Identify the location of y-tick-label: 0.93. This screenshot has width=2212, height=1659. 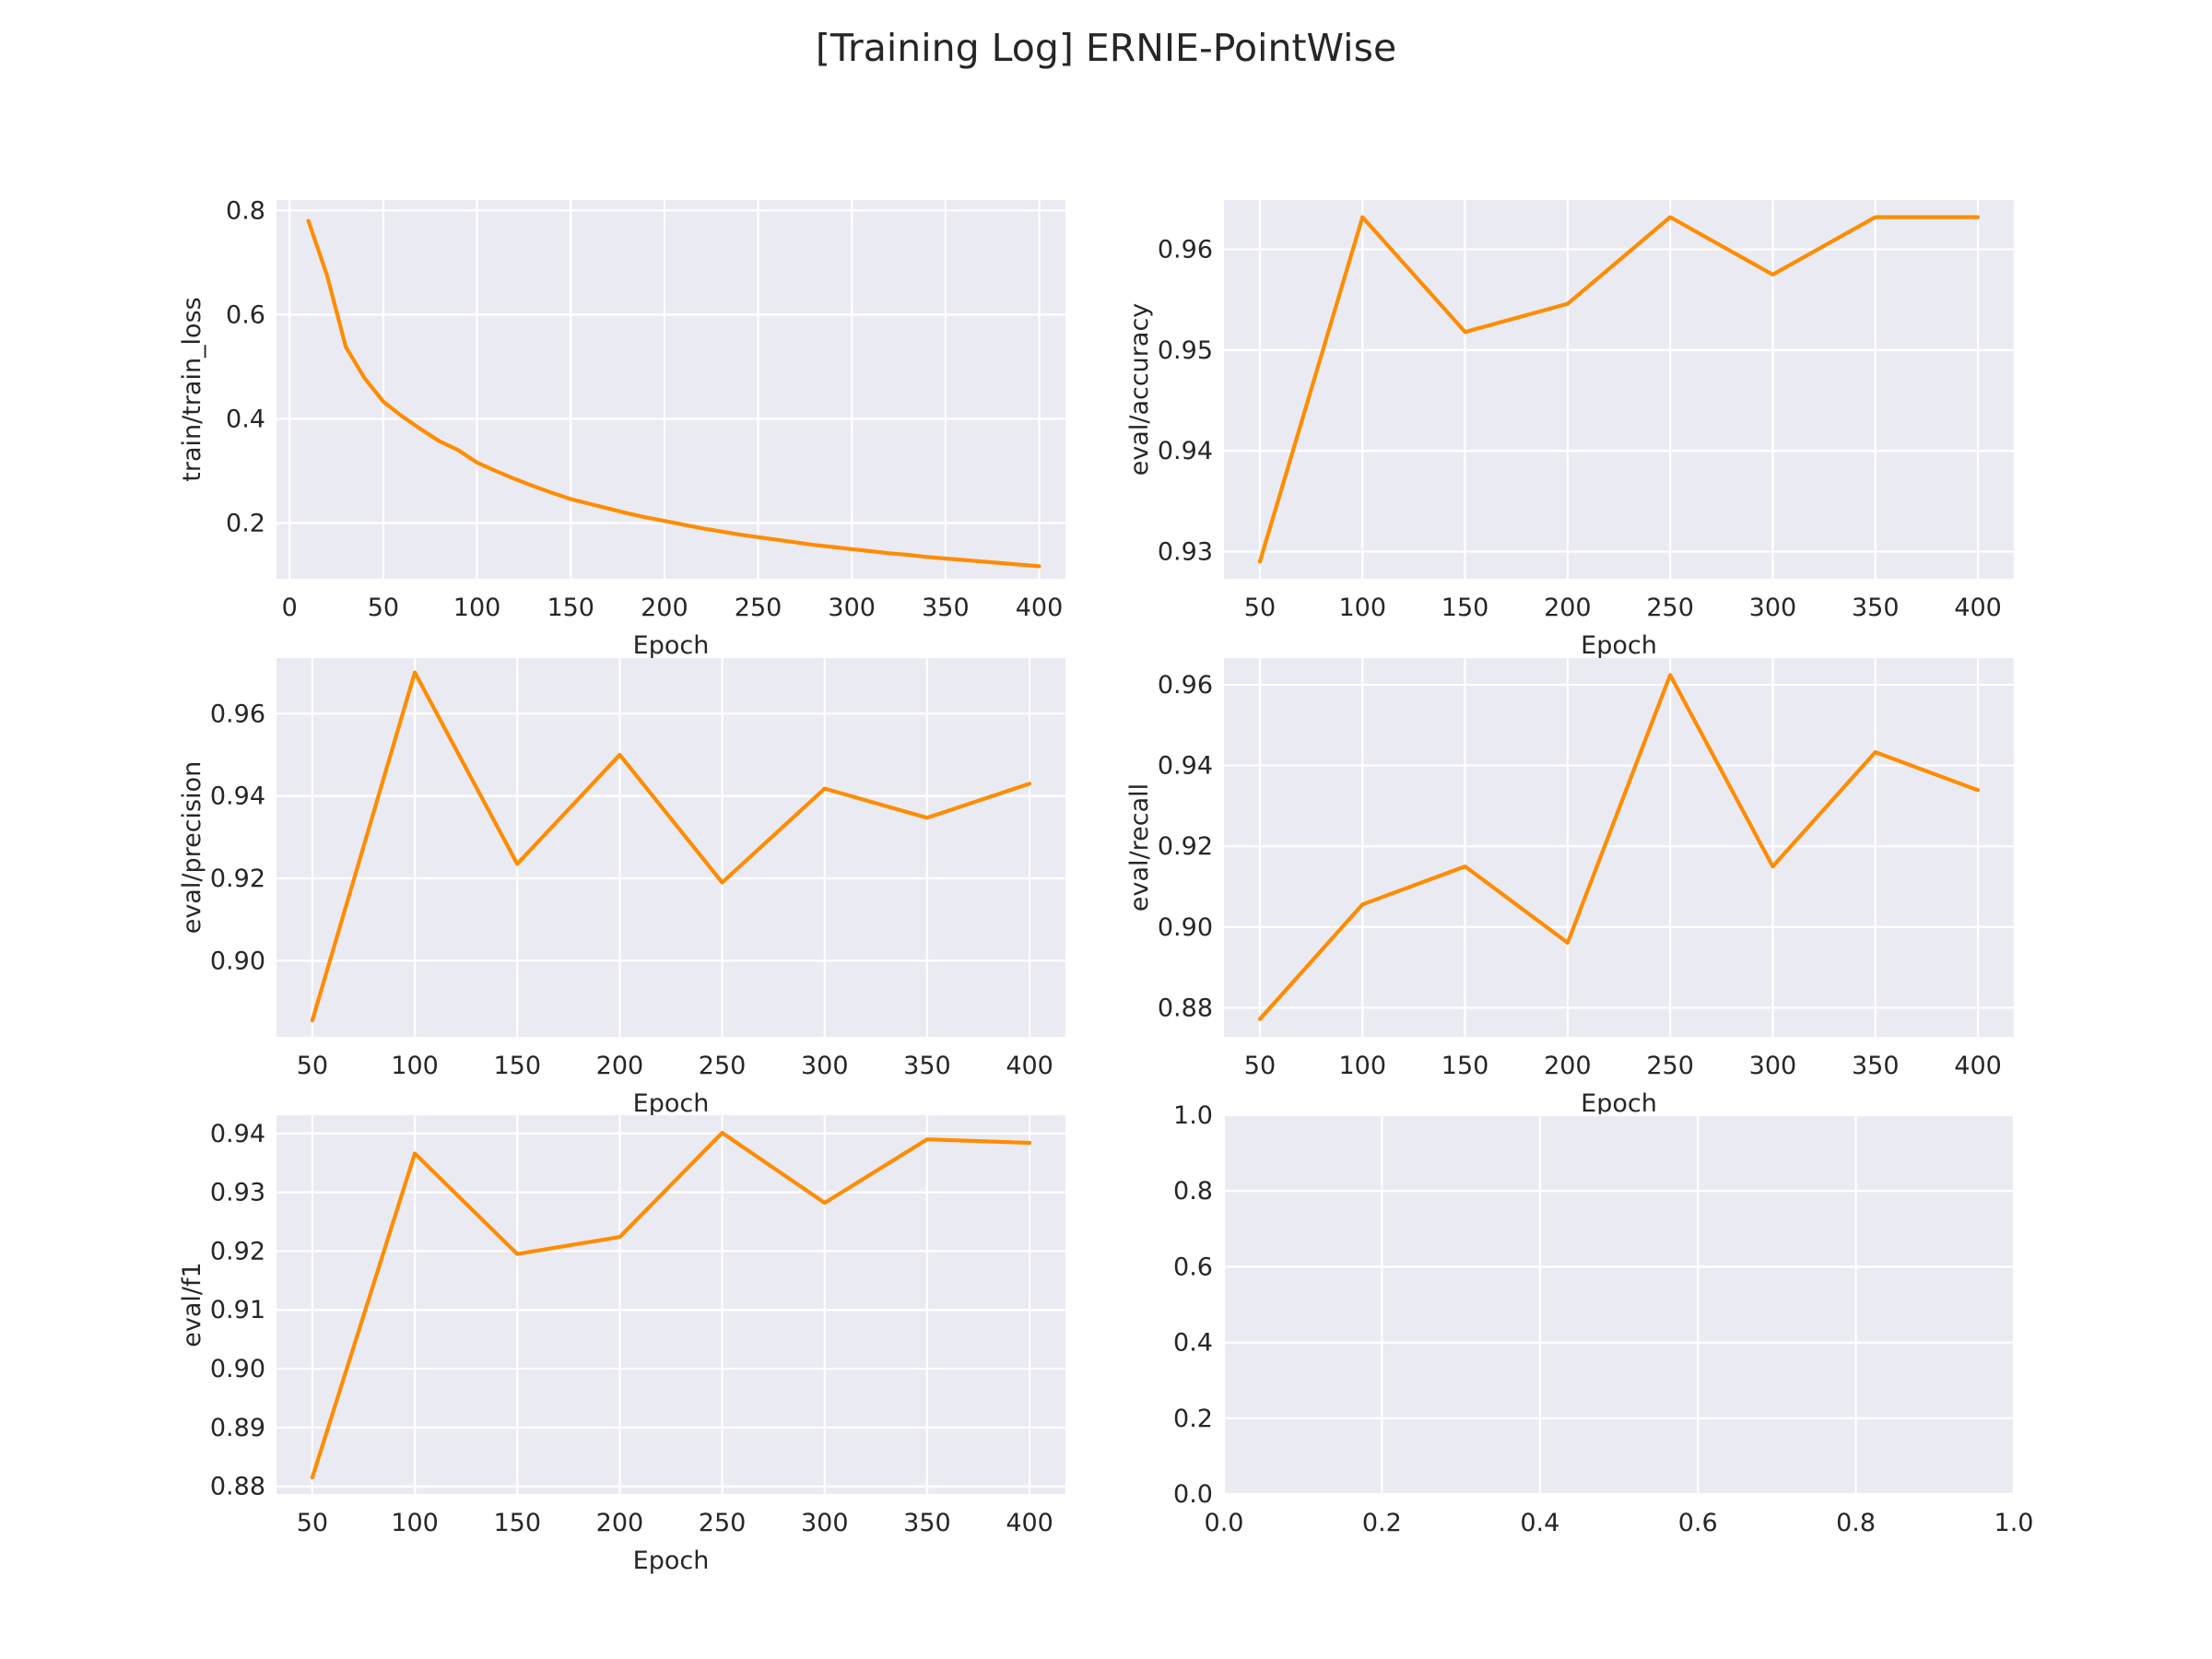
(237, 1193).